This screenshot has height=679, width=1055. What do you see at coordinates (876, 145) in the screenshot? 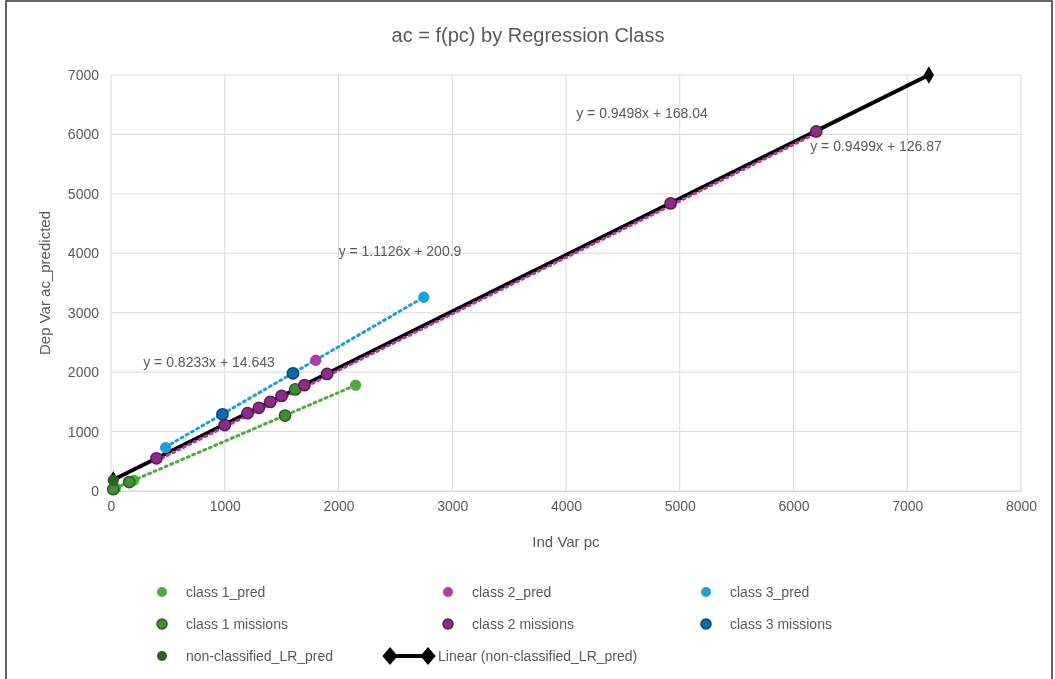
I see `annotation: y = 0.9499x + 126.87` at bounding box center [876, 145].